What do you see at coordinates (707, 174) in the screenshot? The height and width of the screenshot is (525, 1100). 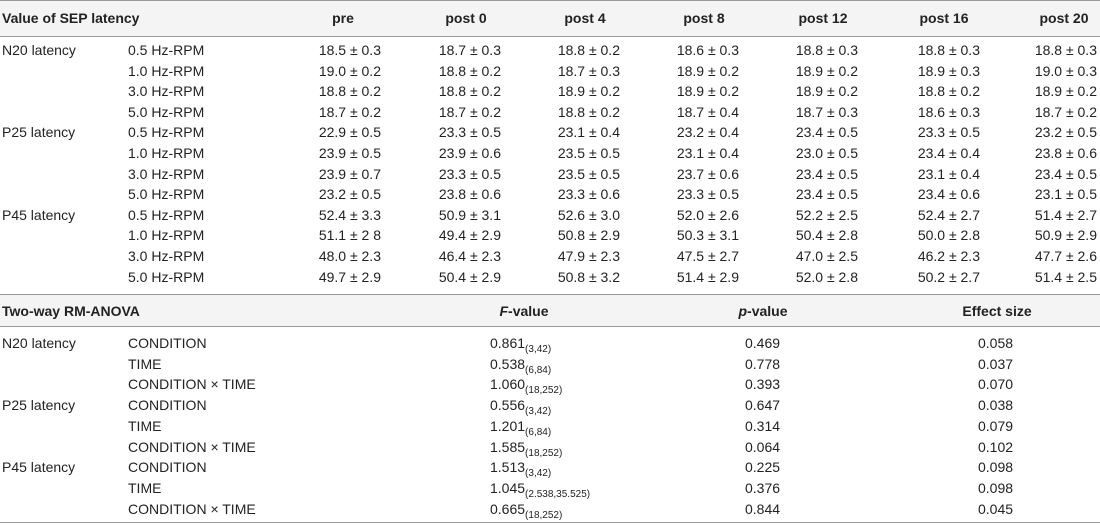 I see `table-cell: 23.7 ± 0.6` at bounding box center [707, 174].